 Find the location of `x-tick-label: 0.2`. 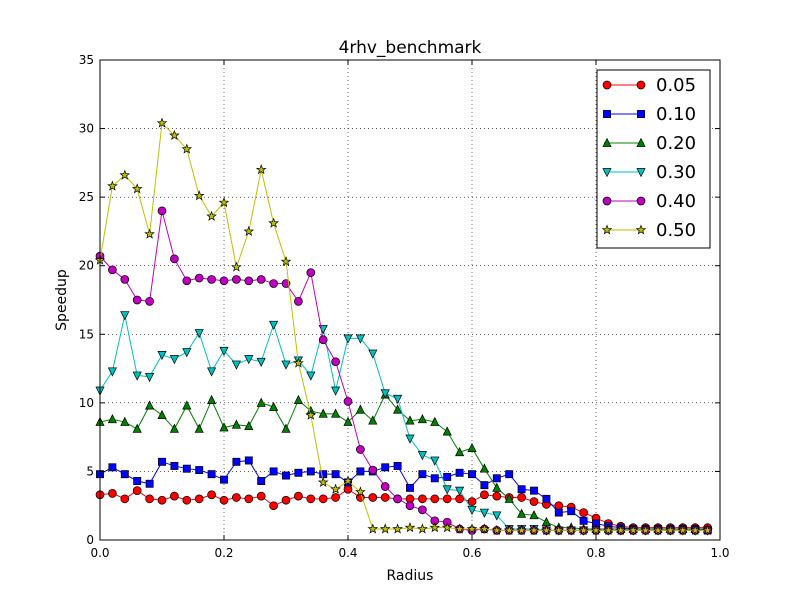

x-tick-label: 0.2 is located at coordinates (223, 553).